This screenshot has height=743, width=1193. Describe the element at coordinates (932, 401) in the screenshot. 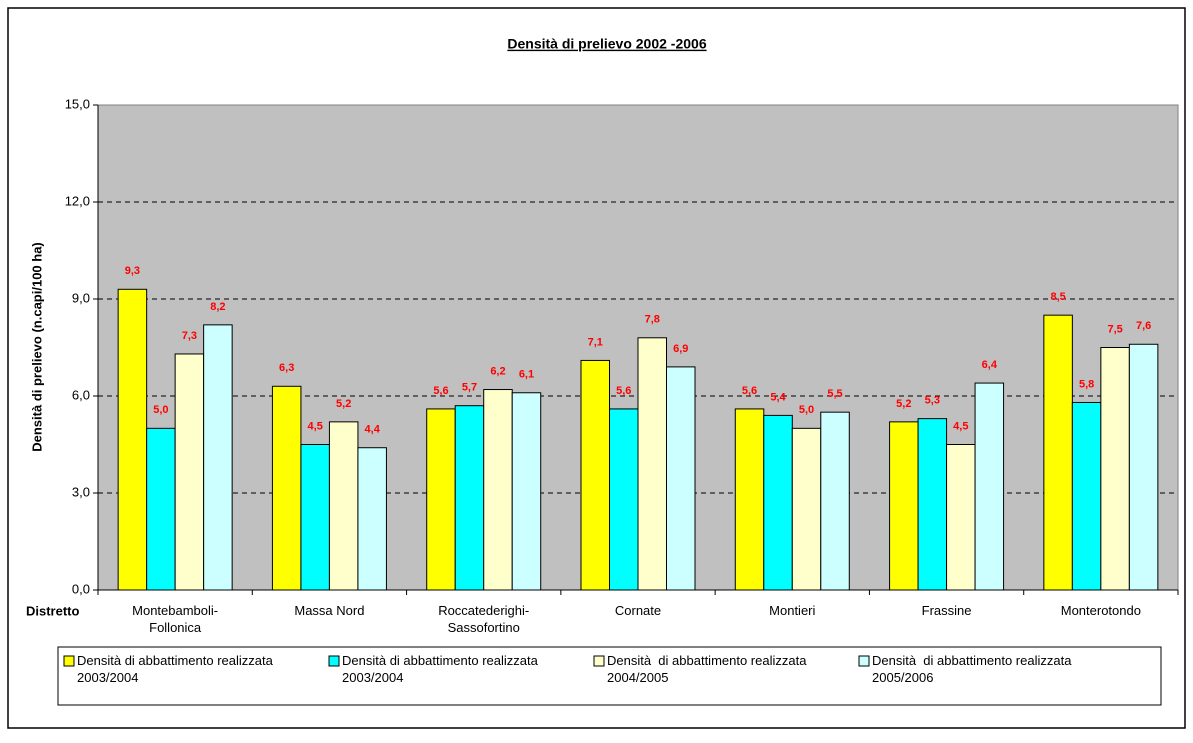

I see `value-label: 5,3` at that location.